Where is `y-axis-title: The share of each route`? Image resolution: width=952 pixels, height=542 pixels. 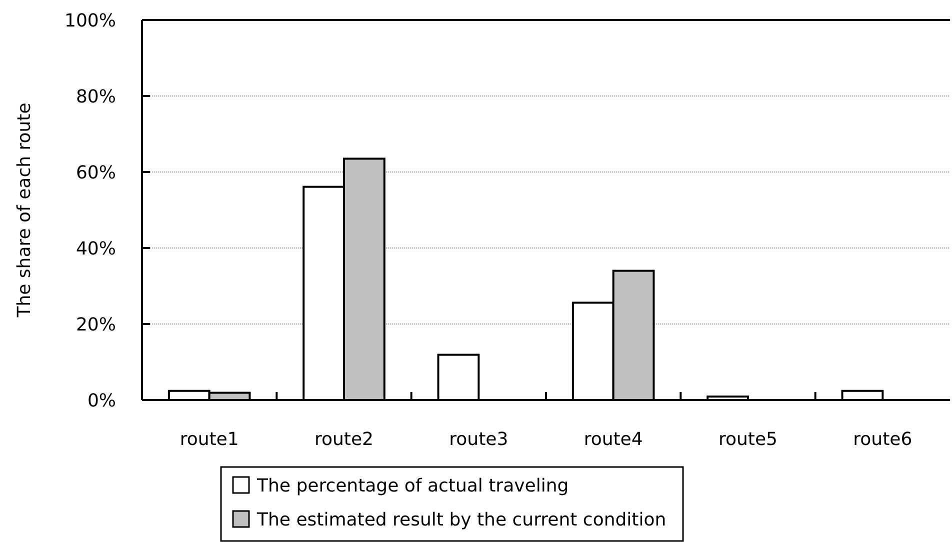
y-axis-title: The share of each route is located at coordinates (24, 210).